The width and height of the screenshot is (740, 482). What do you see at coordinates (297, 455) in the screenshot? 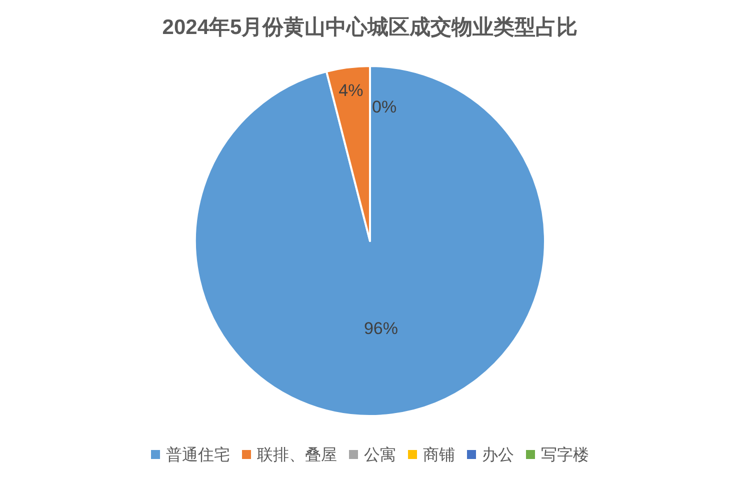
I see `legend-label: 联排、叠屋` at bounding box center [297, 455].